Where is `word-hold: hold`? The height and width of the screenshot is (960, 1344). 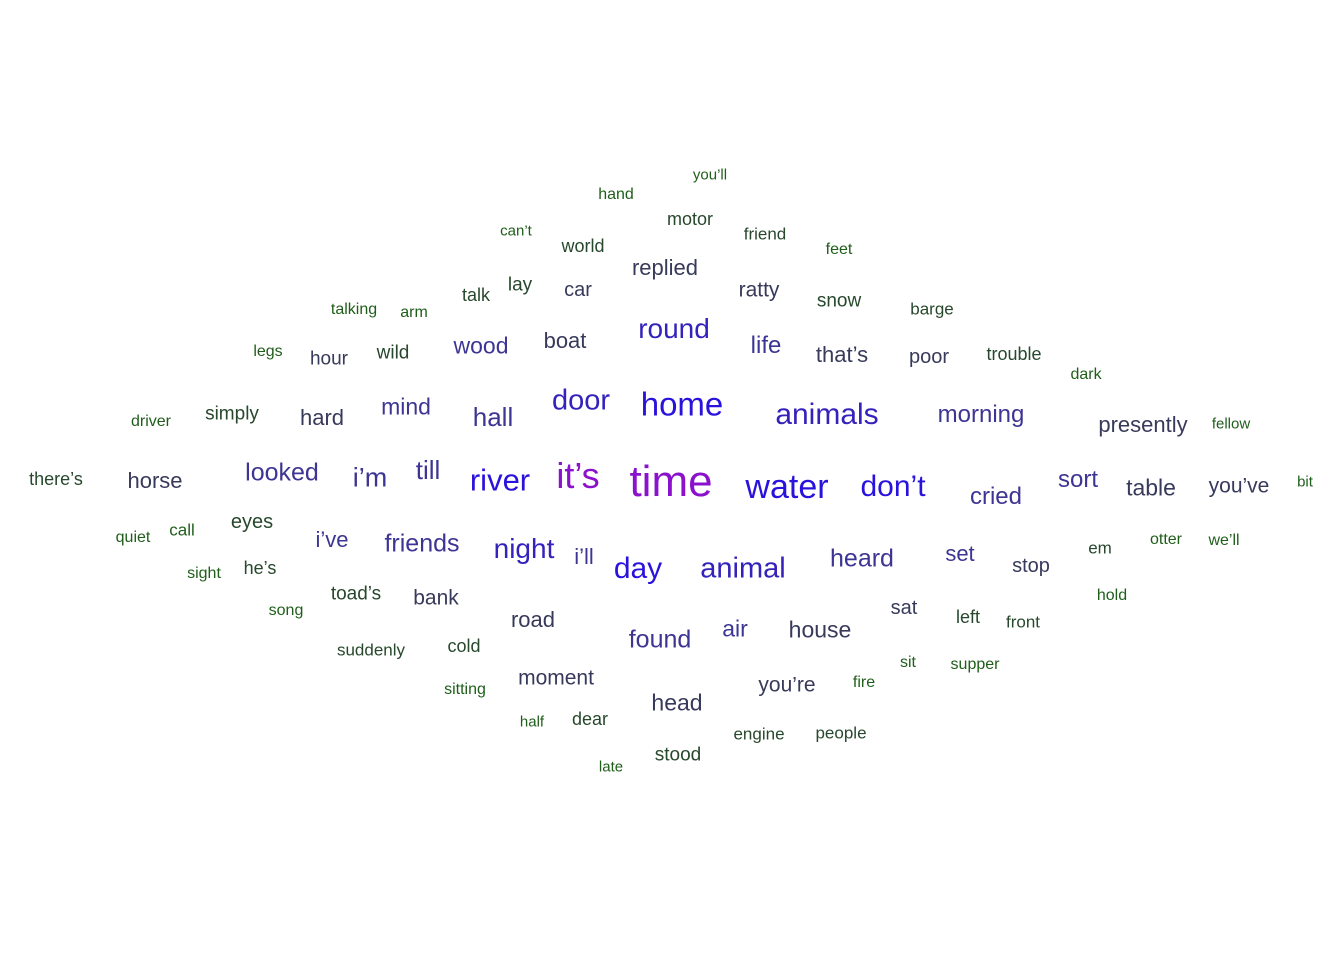
word-hold: hold is located at coordinates (1112, 595).